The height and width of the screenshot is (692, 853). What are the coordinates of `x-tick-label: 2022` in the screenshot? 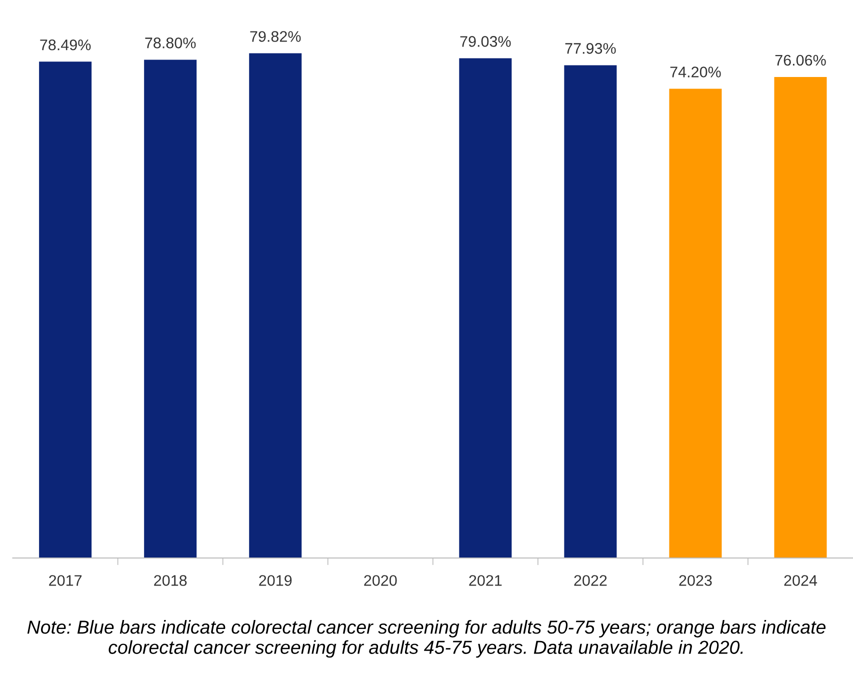 It's located at (590, 580).